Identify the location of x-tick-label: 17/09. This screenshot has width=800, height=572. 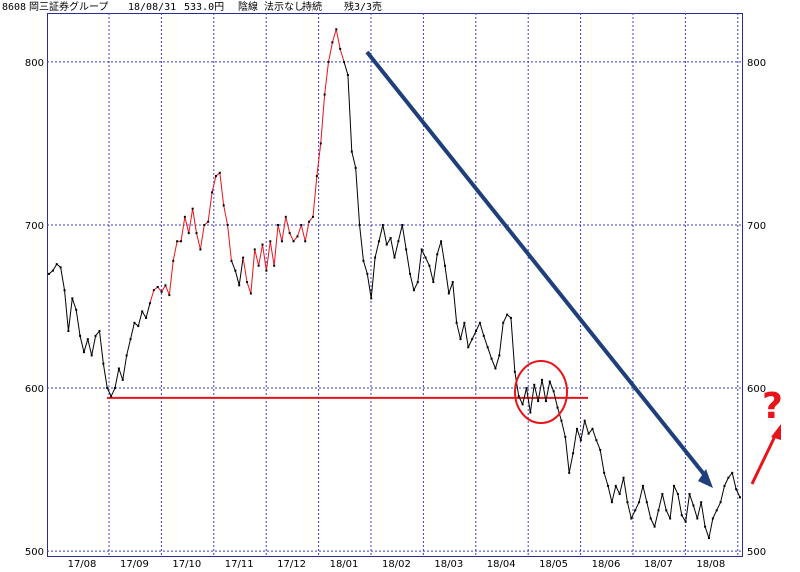
(134, 563).